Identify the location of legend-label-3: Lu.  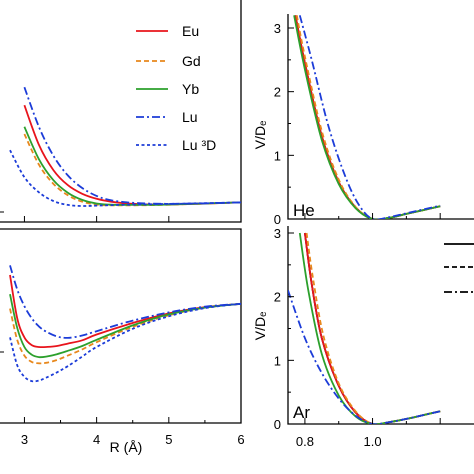
(190, 117).